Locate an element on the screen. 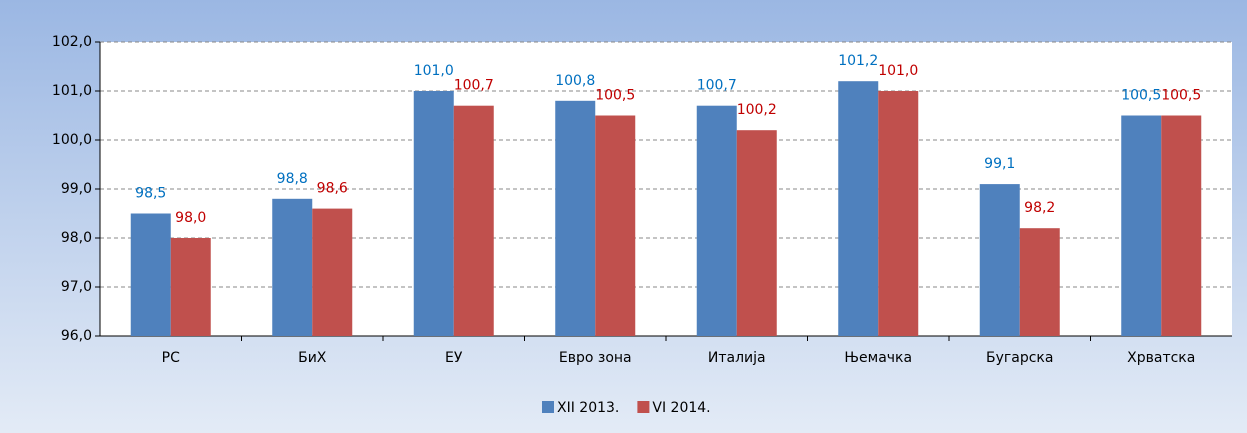  data-label: 98,5 is located at coordinates (150, 194).